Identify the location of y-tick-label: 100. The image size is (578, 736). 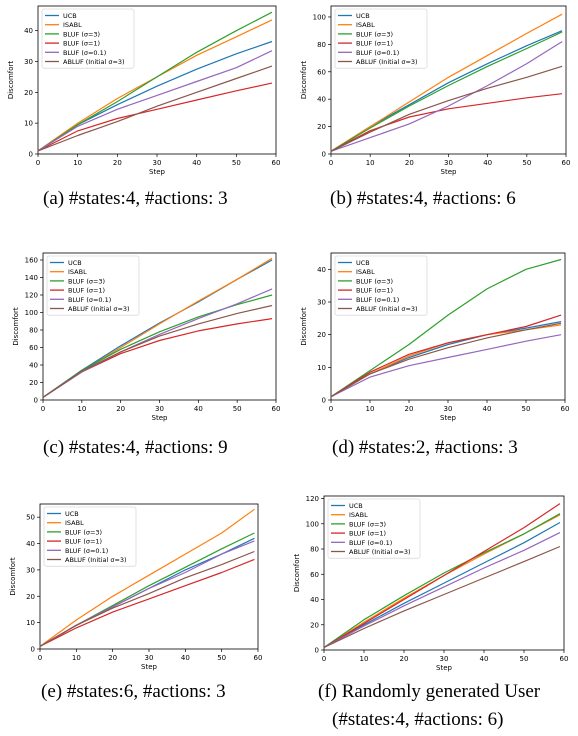
(319, 17).